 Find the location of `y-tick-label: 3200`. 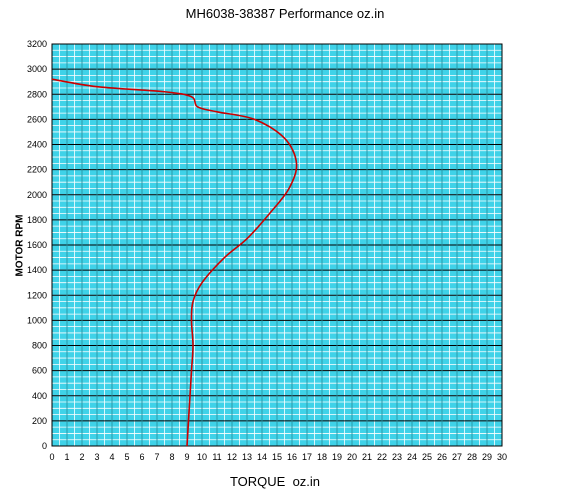

y-tick-label: 3200 is located at coordinates (37, 44).